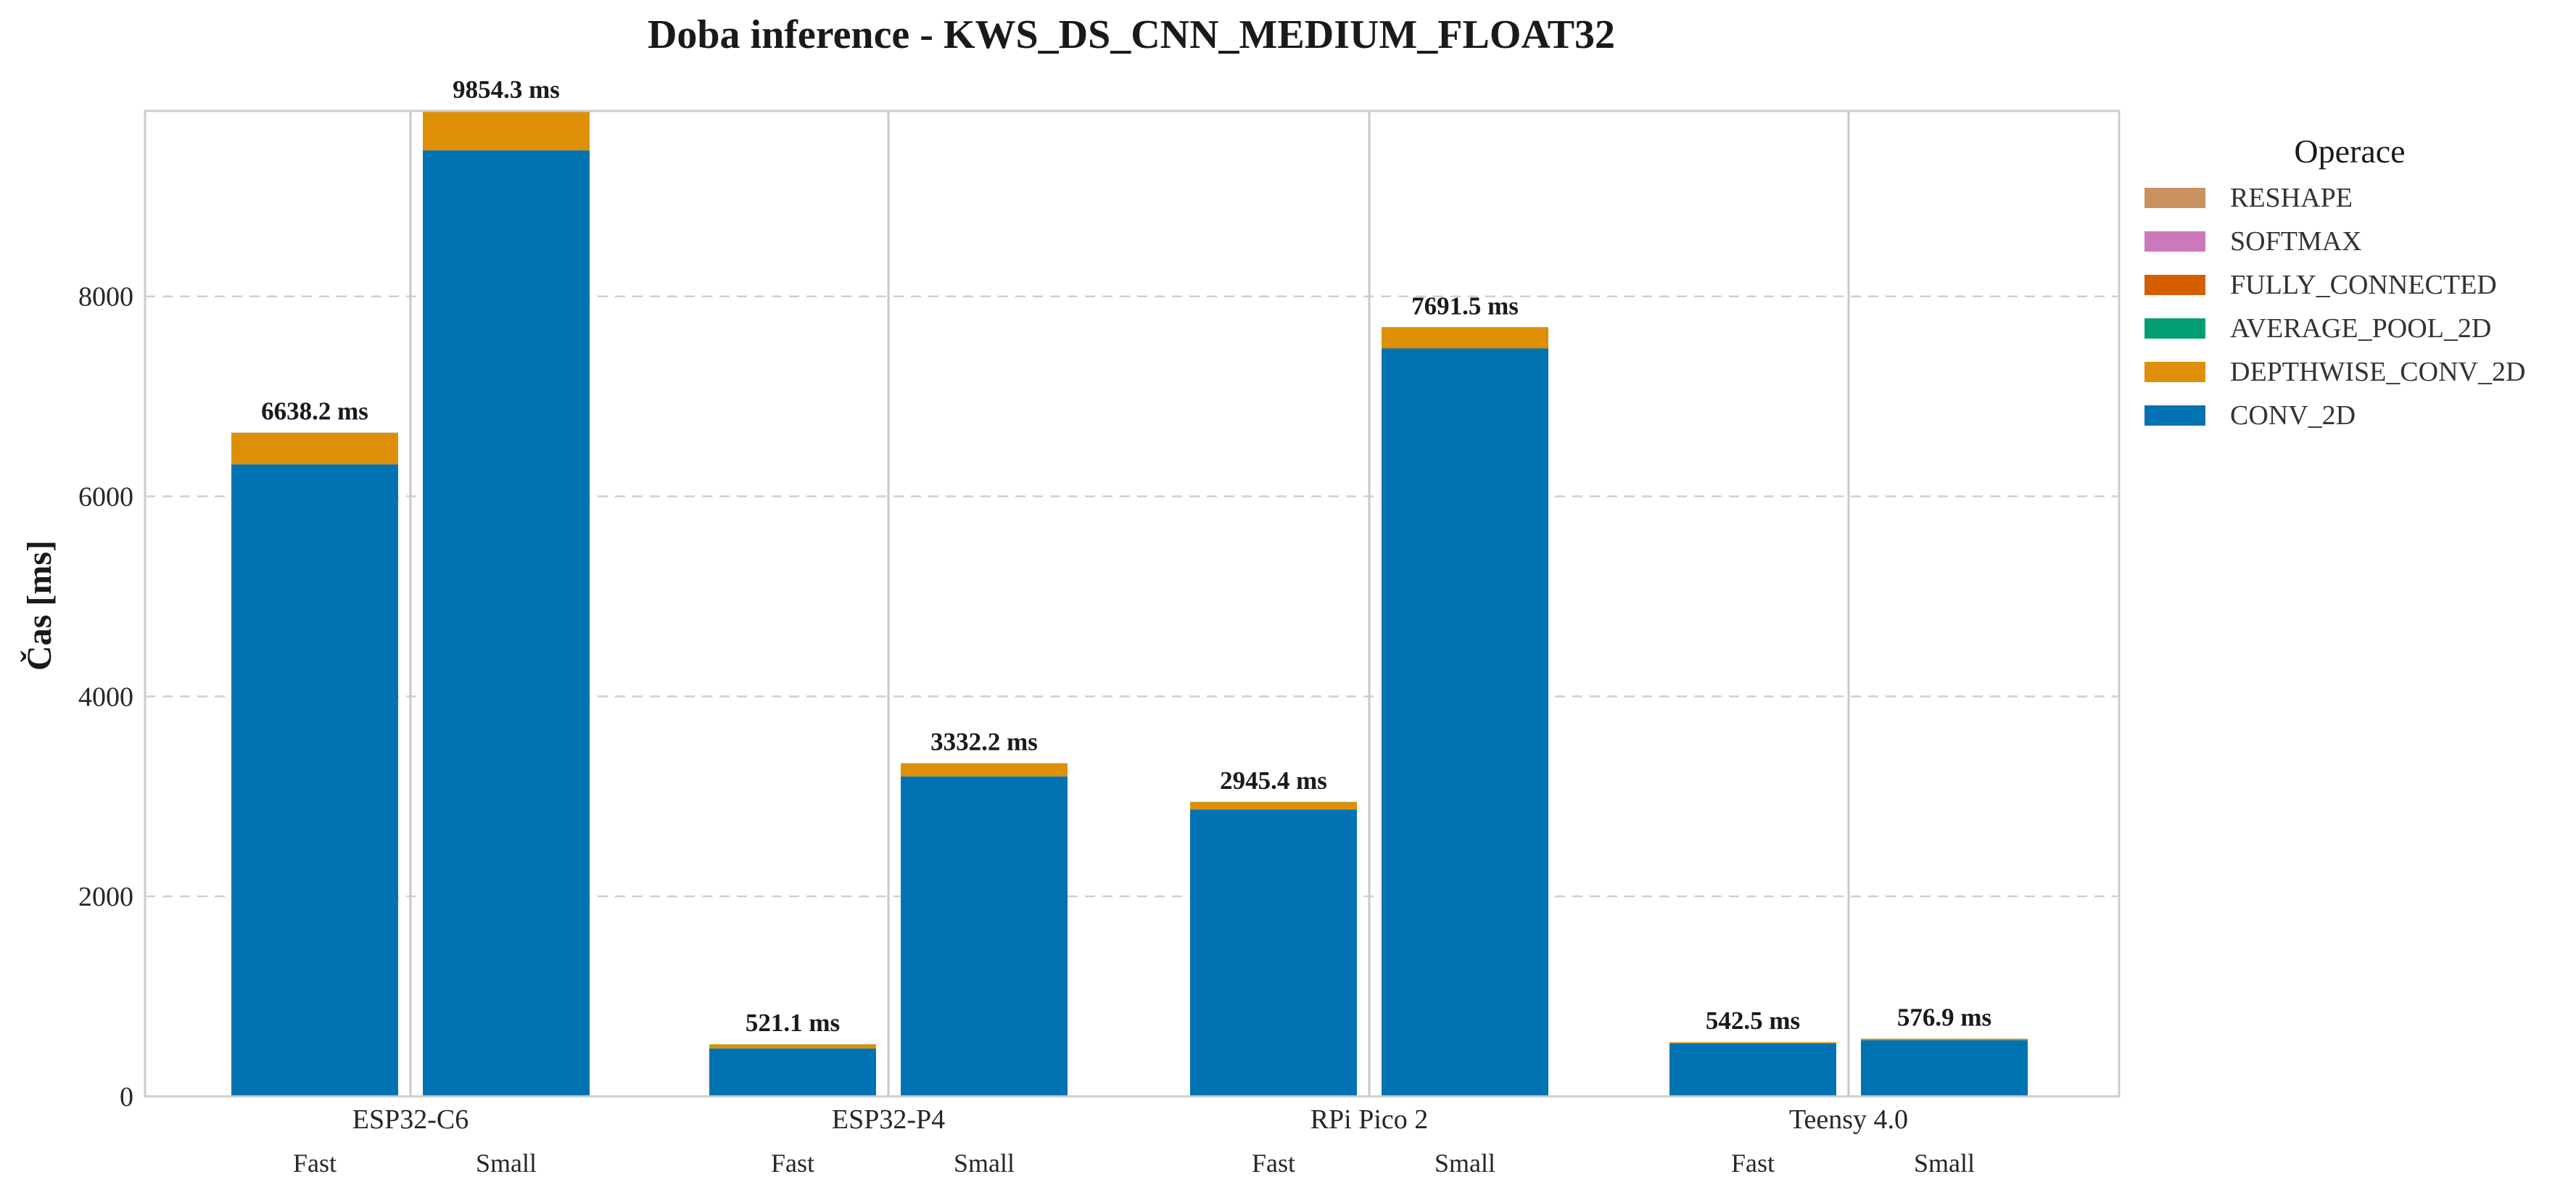 This screenshot has width=2576, height=1195. I want to click on legend-entry: SOFTMAX, so click(2253, 241).